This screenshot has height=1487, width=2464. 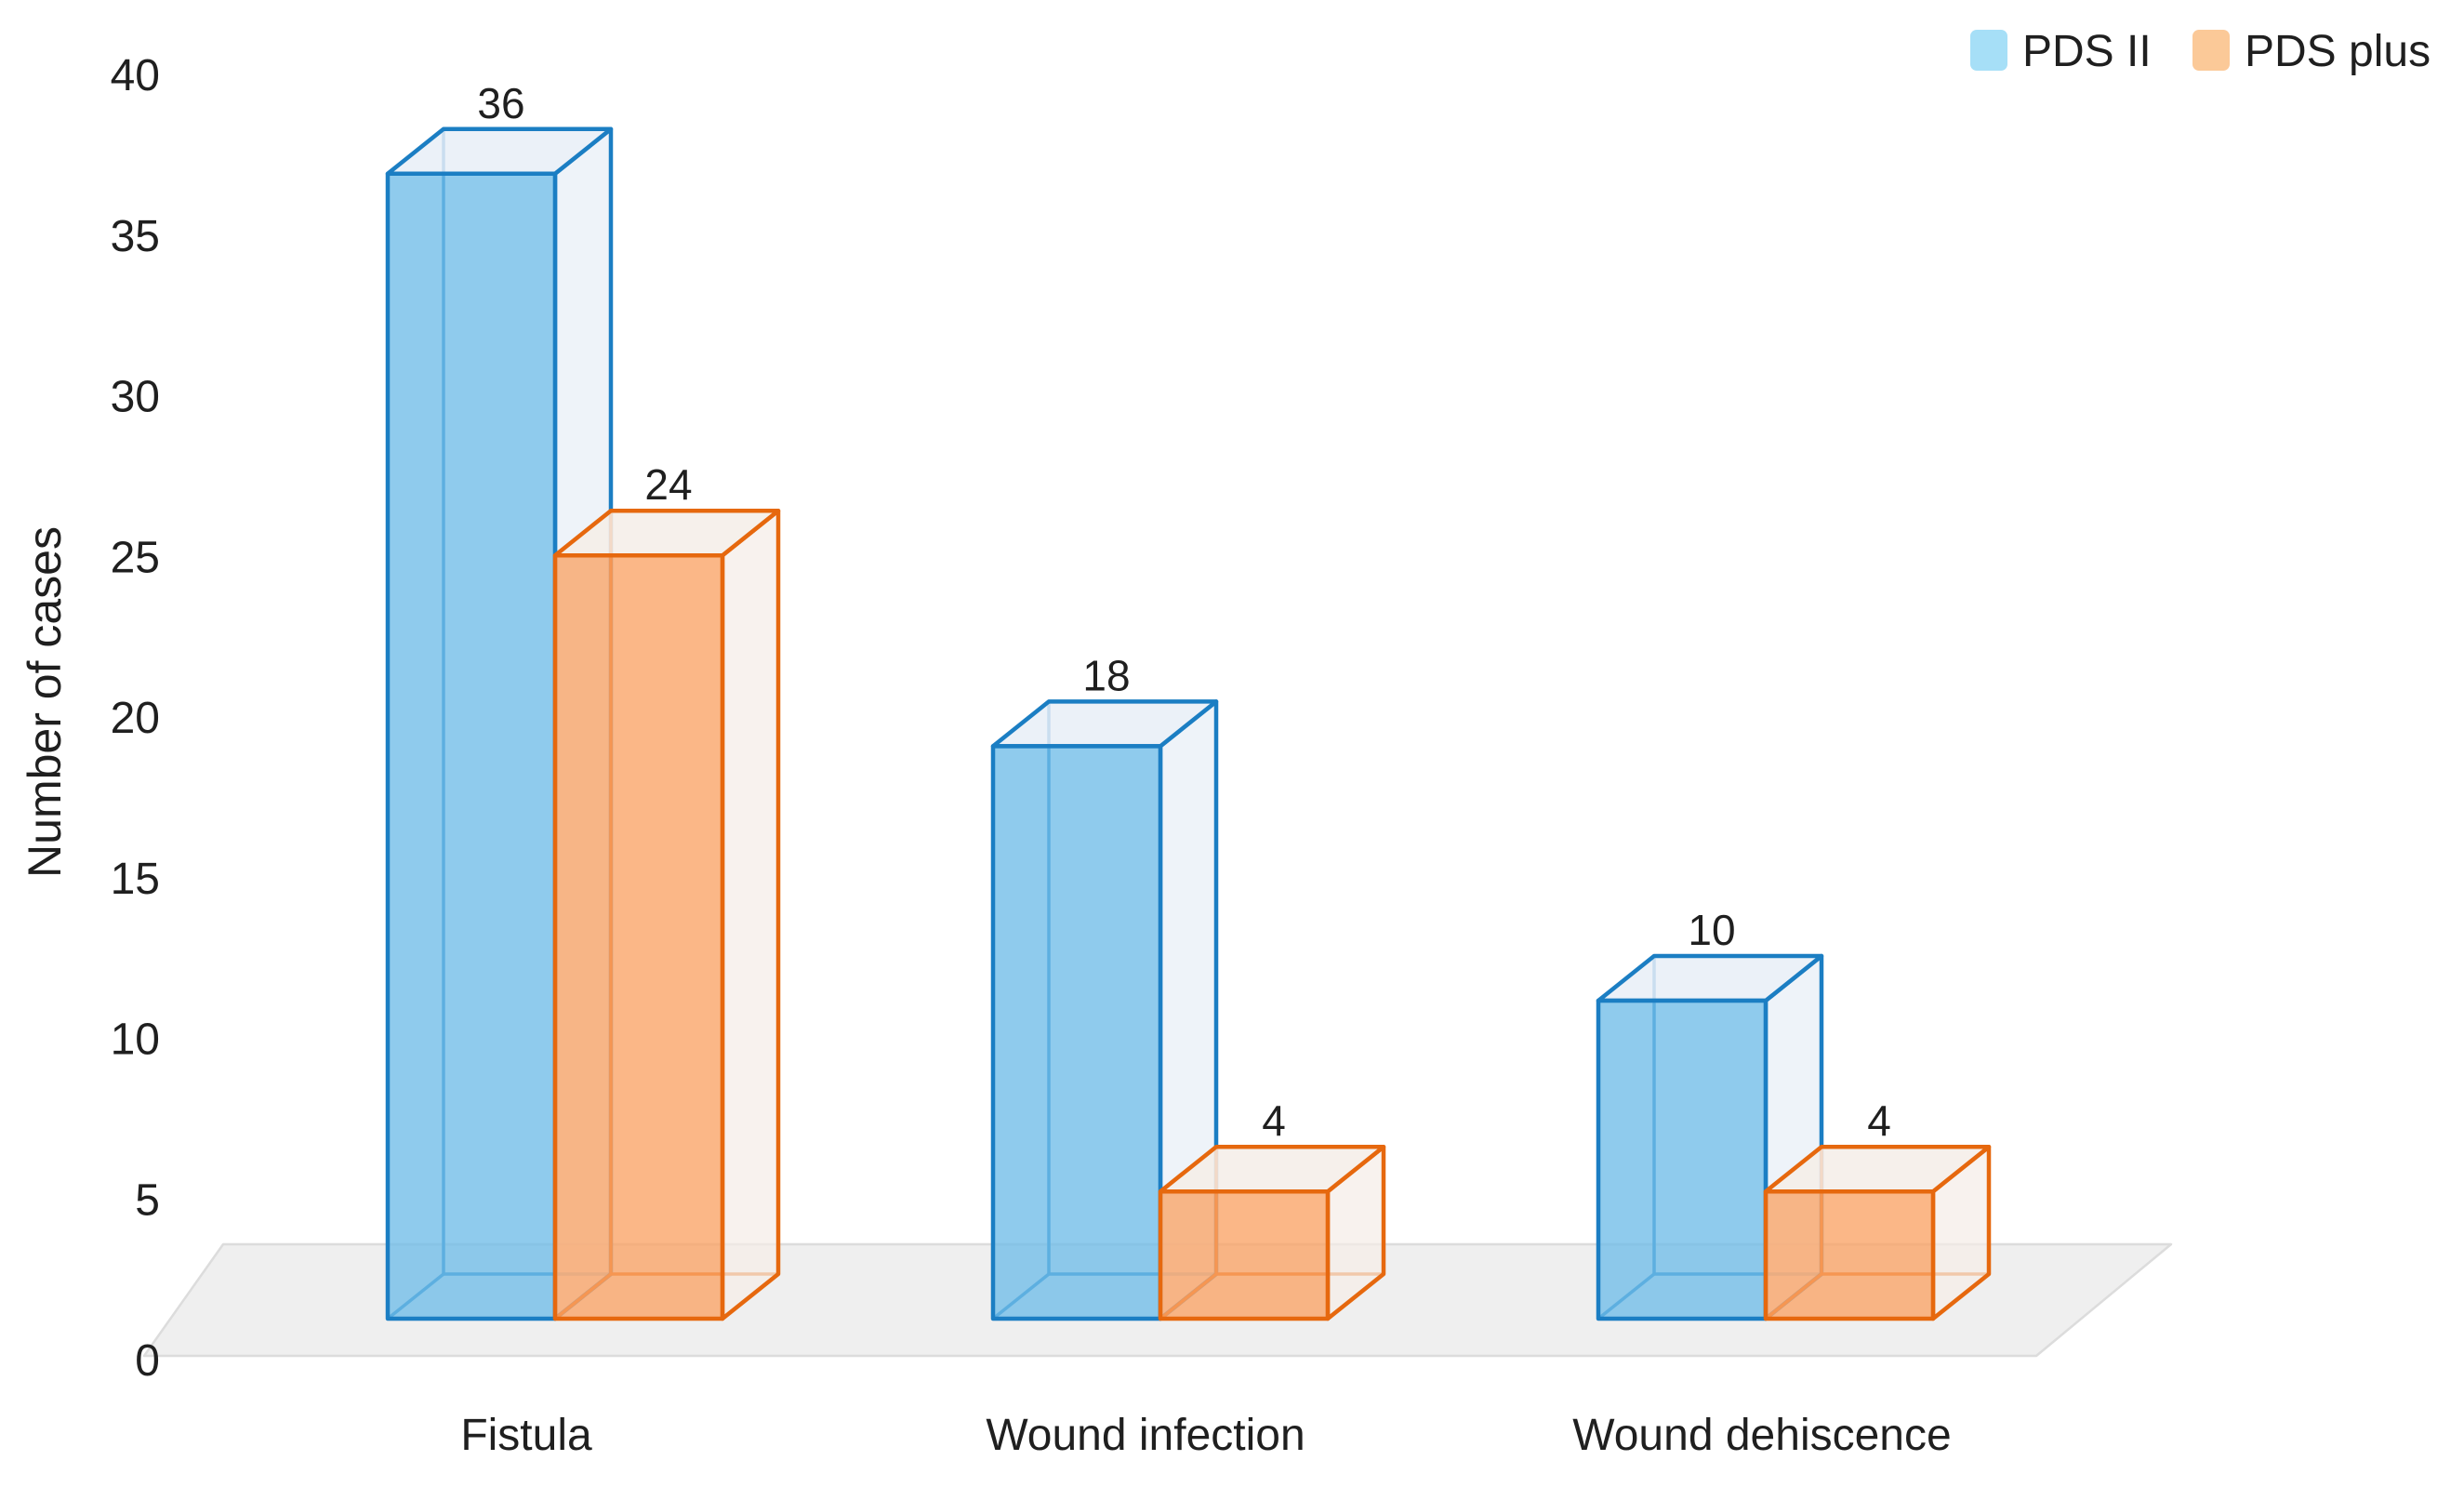 What do you see at coordinates (135, 397) in the screenshot?
I see `y-tick-label-30: 30` at bounding box center [135, 397].